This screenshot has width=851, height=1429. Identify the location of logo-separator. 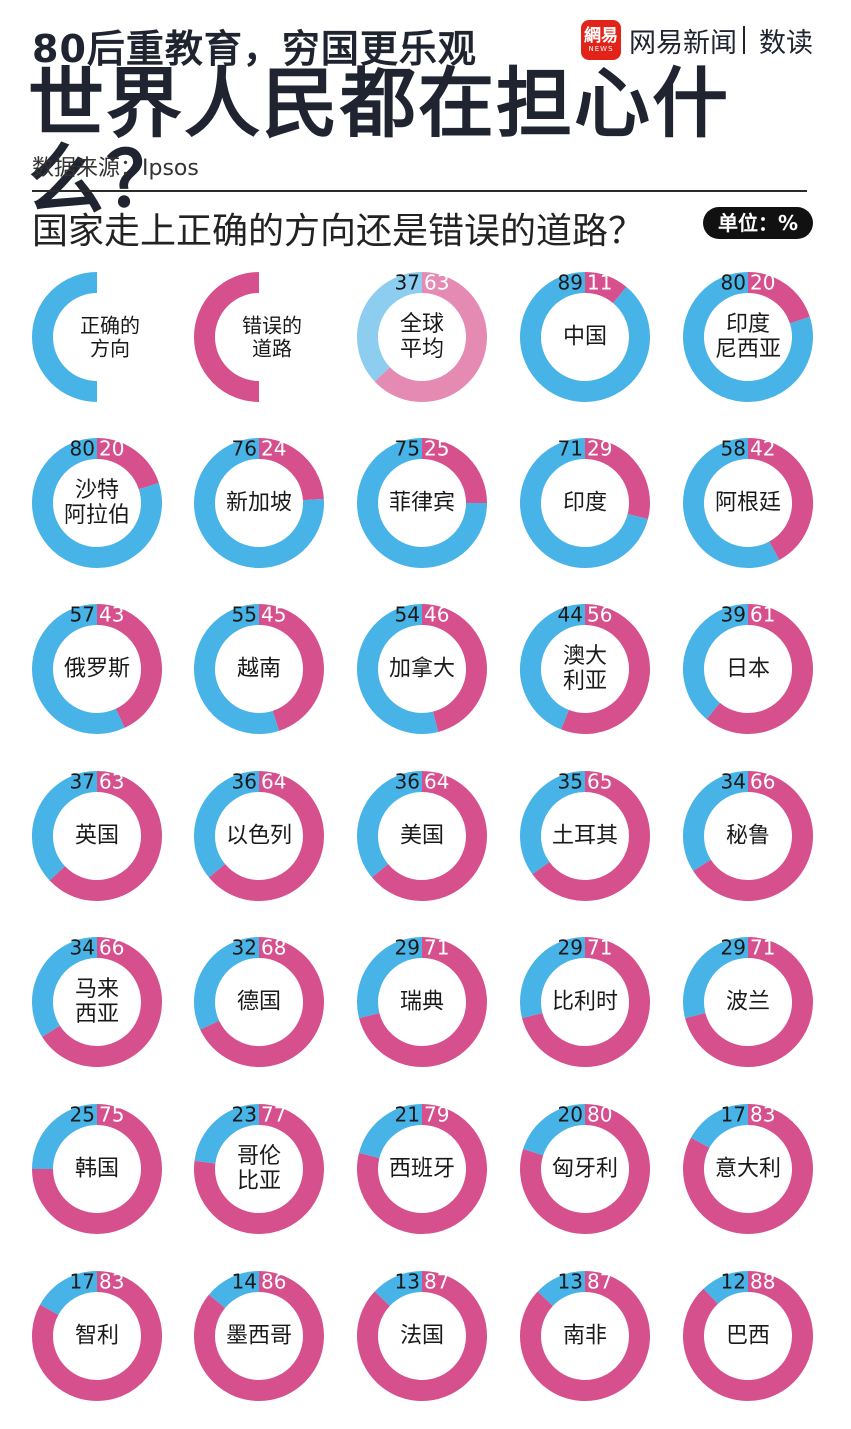
(744, 40).